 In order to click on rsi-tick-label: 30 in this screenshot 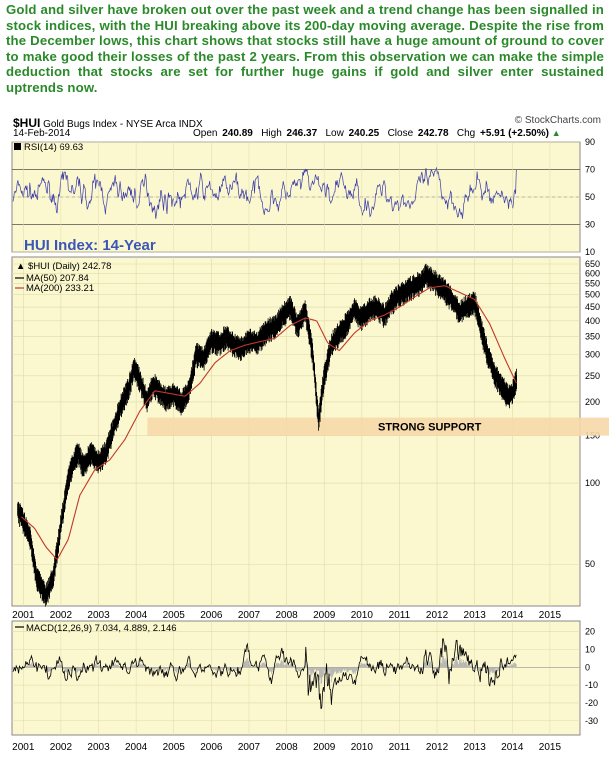, I will do `click(590, 225)`.